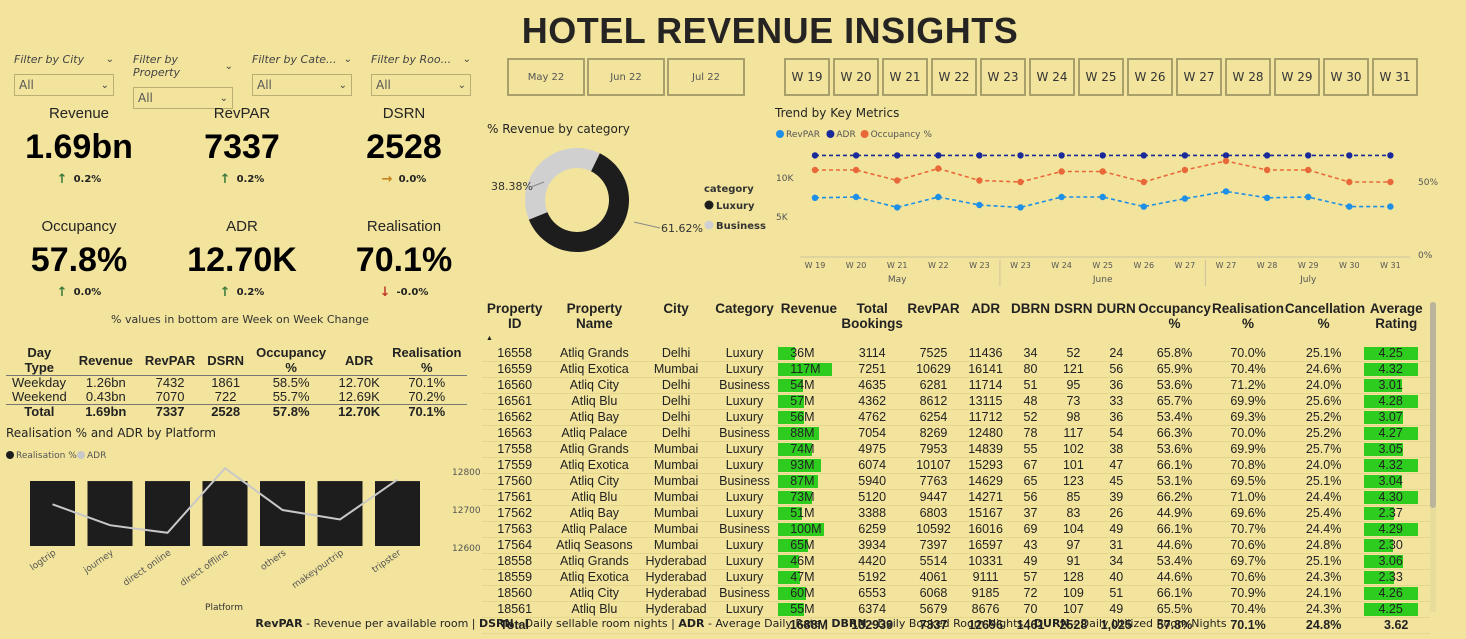 The height and width of the screenshot is (639, 1466). I want to click on legend-label: Business, so click(741, 226).